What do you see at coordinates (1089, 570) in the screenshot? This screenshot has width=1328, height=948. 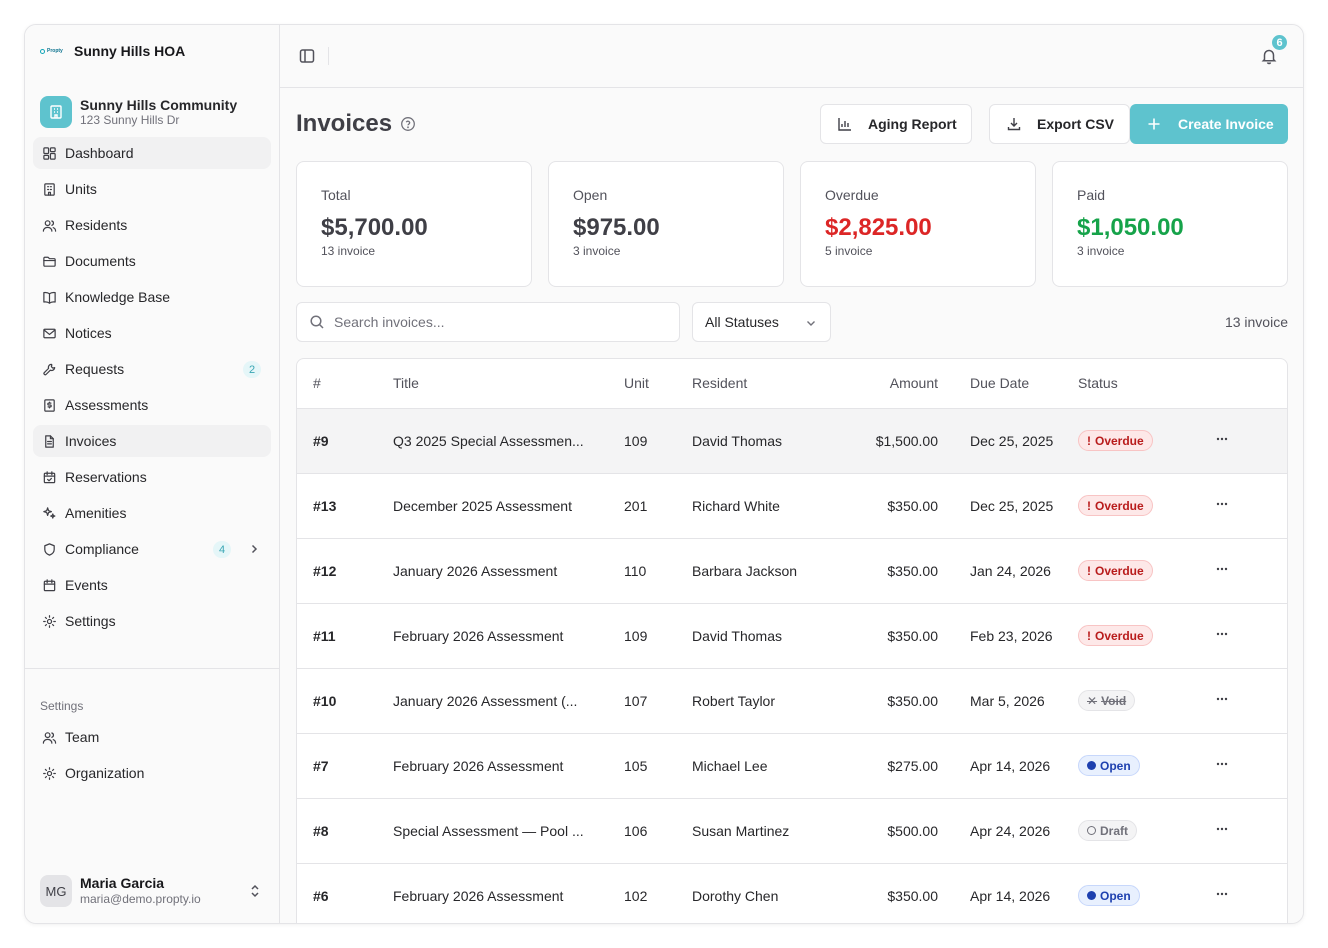 I see `alert-icon: !` at bounding box center [1089, 570].